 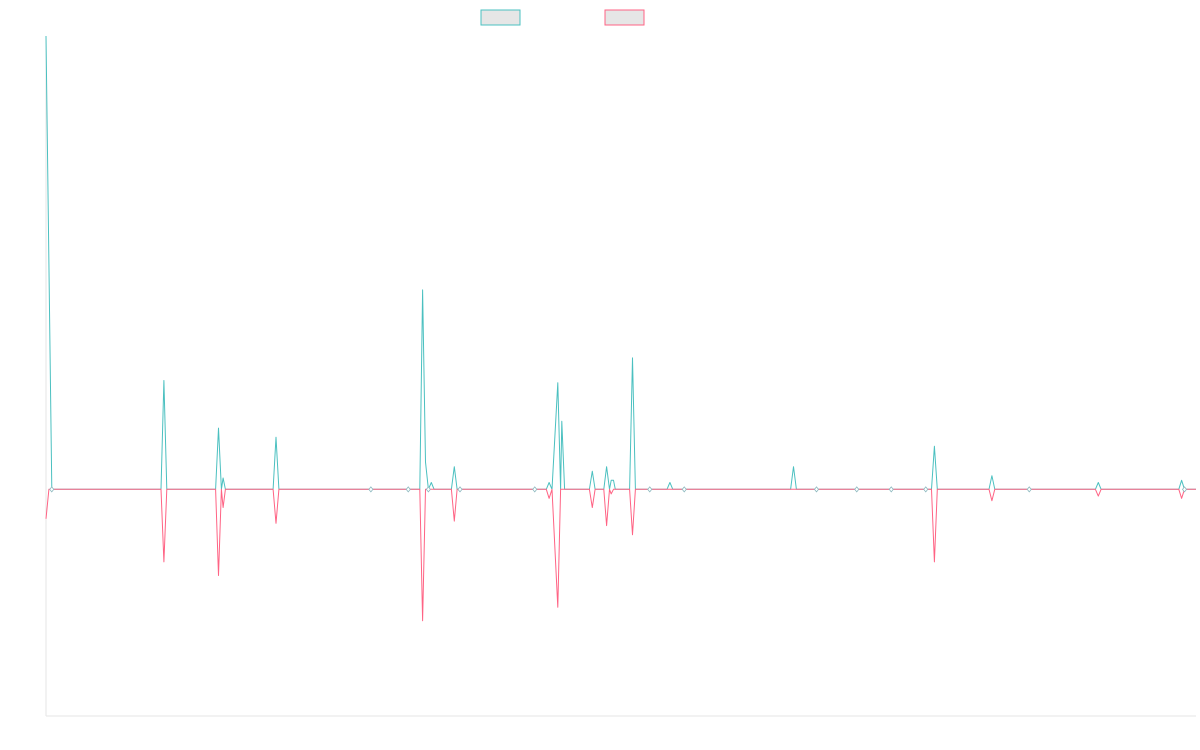 I want to click on legend, so click(x=562, y=17).